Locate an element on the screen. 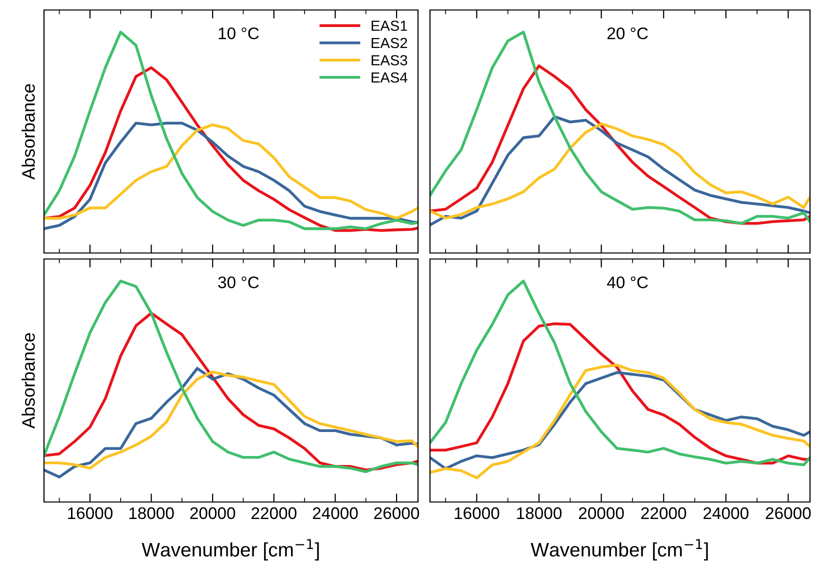 This screenshot has height=566, width=813. annotation: 20 °C is located at coordinates (628, 33).